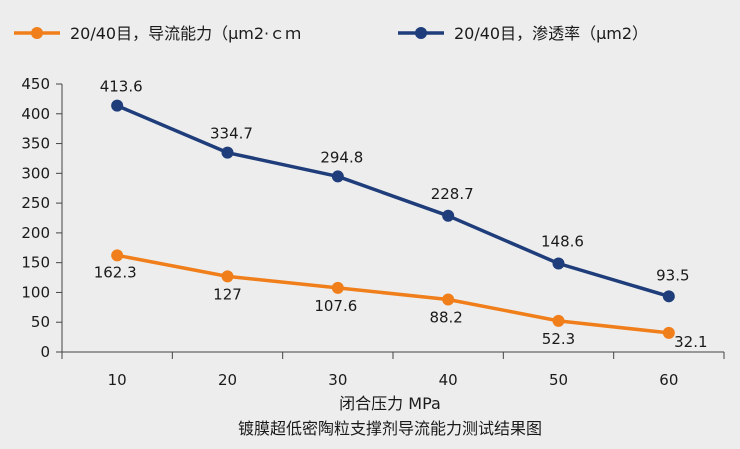 This screenshot has height=449, width=740. Describe the element at coordinates (35, 144) in the screenshot. I see `y-tick-label: 350` at that location.